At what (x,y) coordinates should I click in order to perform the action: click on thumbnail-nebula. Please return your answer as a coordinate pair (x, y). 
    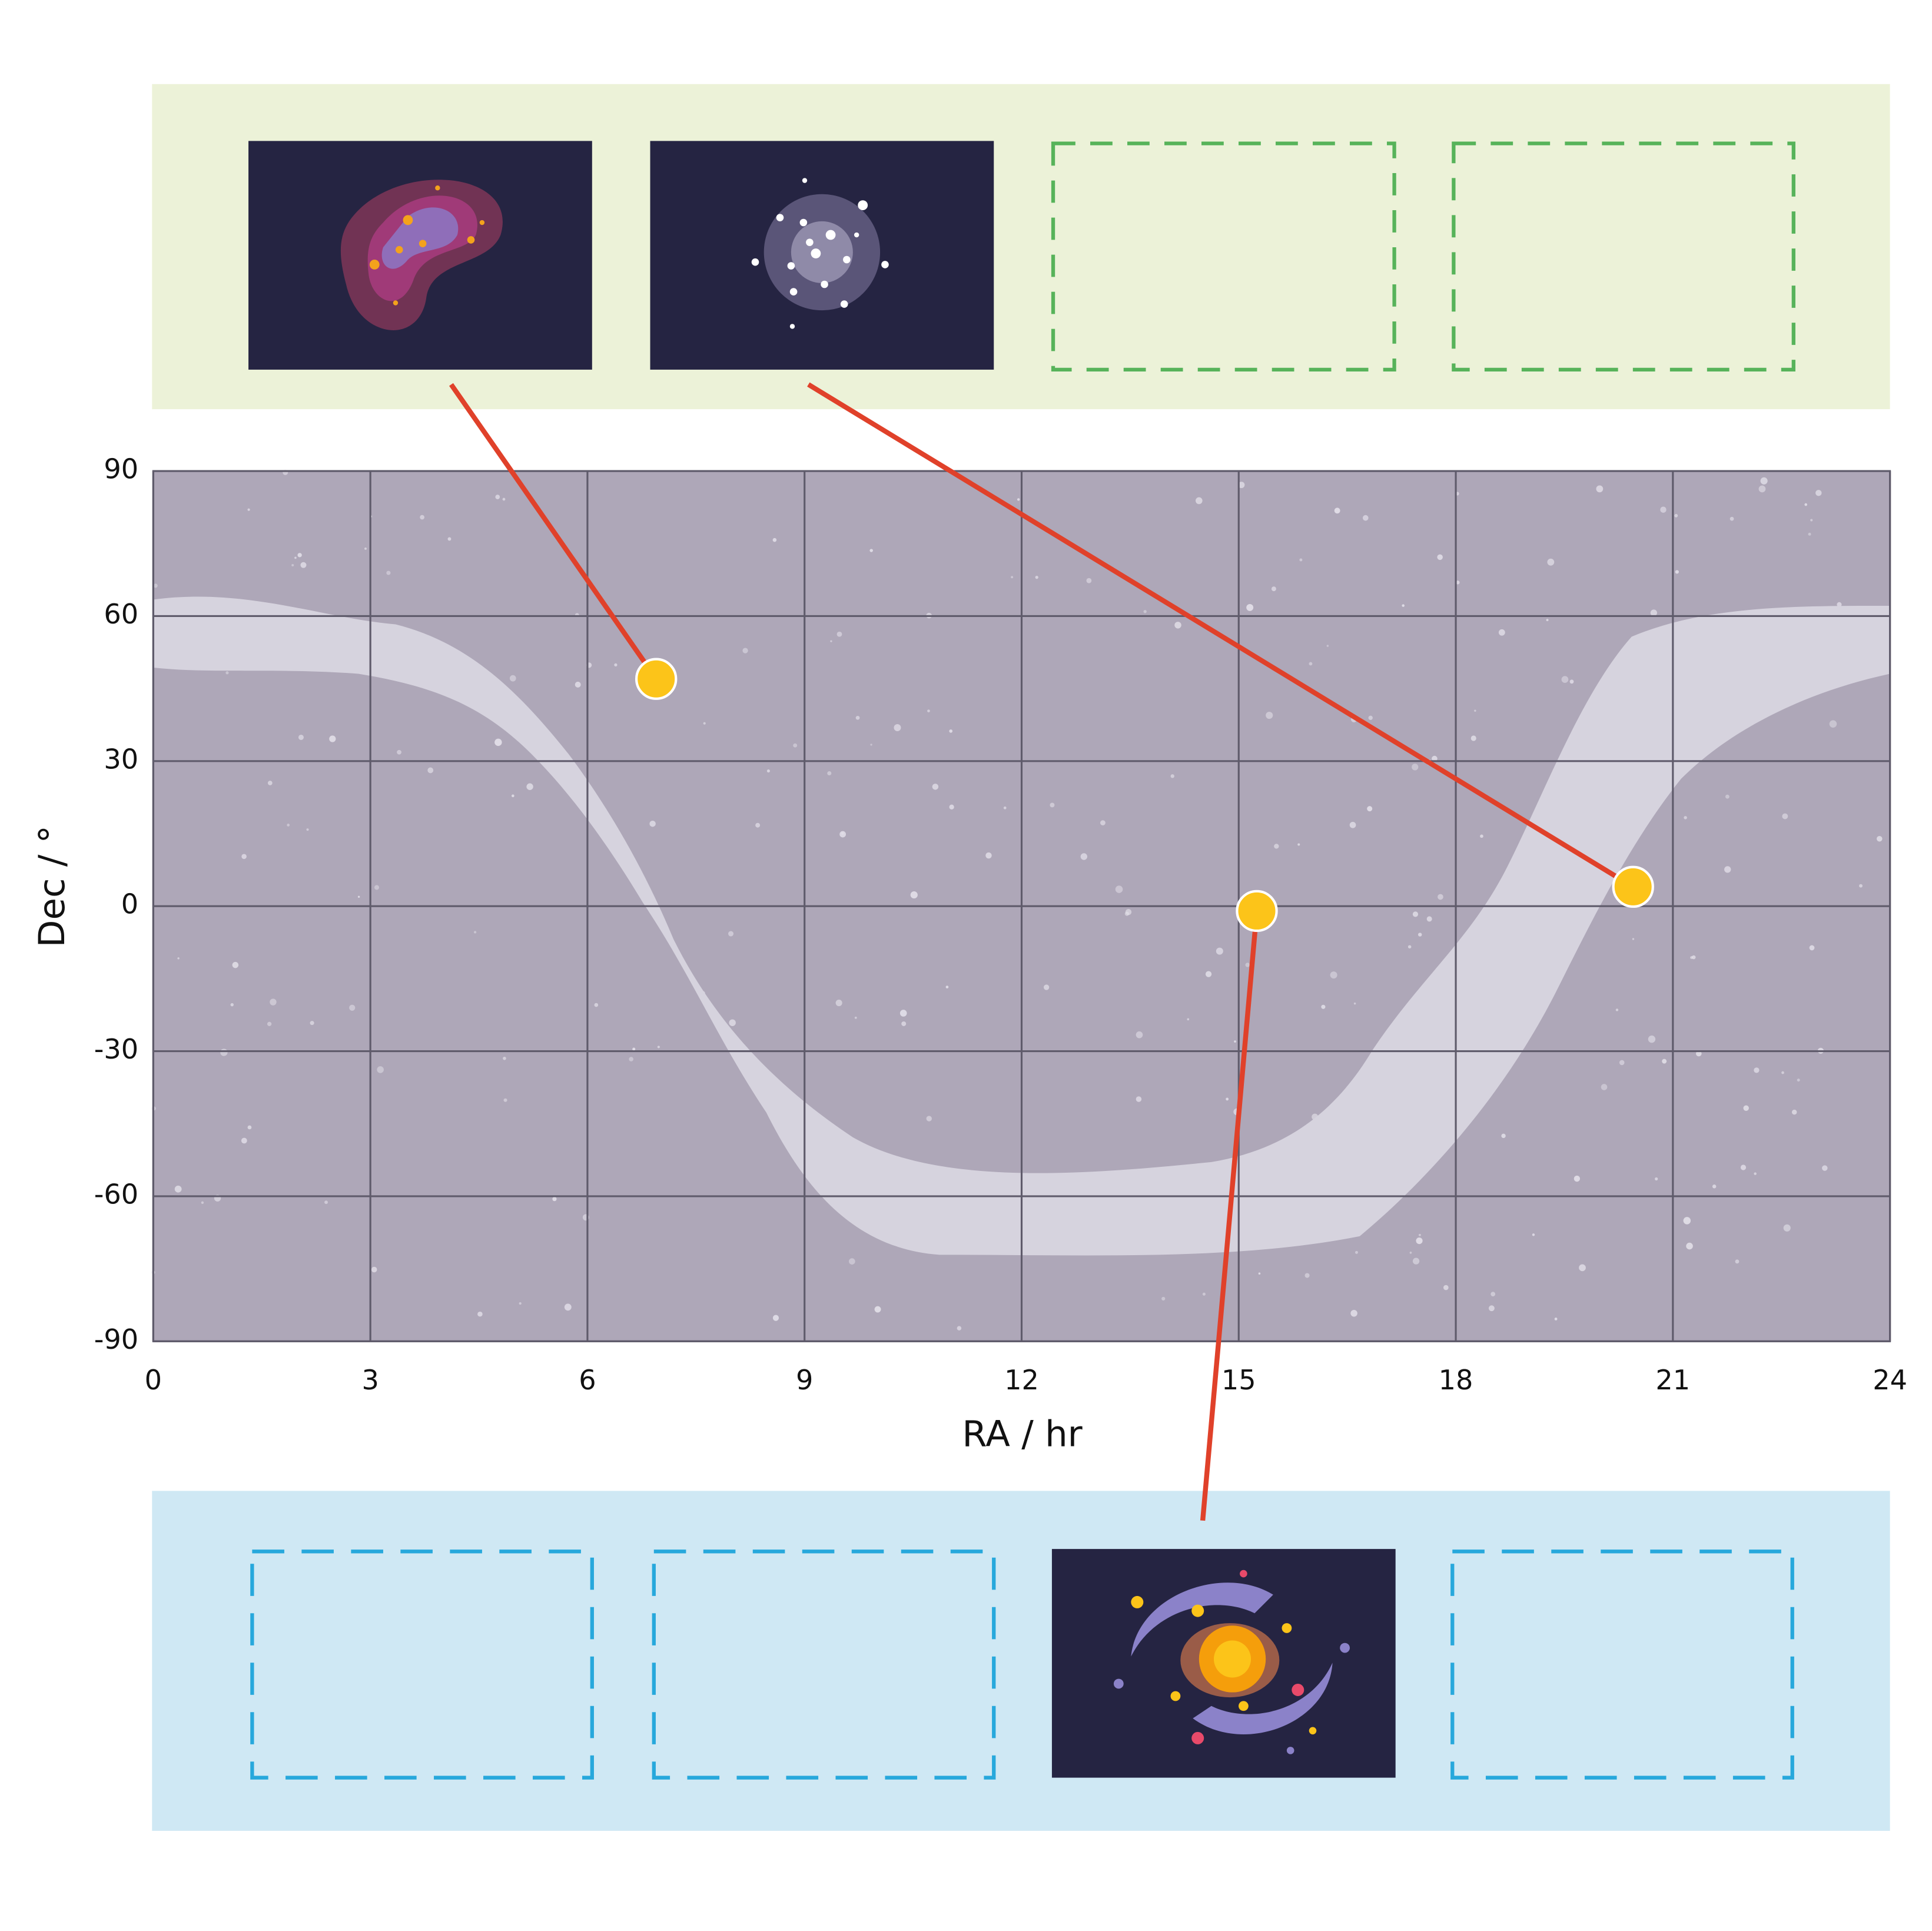
    Looking at the image, I should click on (420, 255).